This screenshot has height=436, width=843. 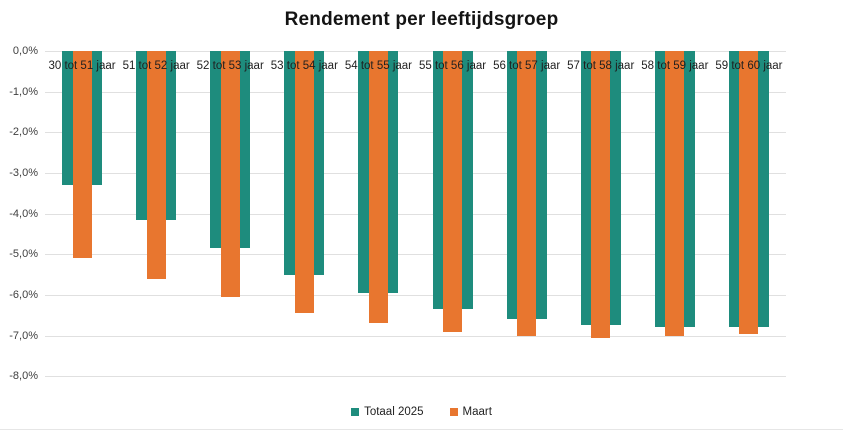 I want to click on x-axis-category-label: 54 tot 55 jaar, so click(x=378, y=66).